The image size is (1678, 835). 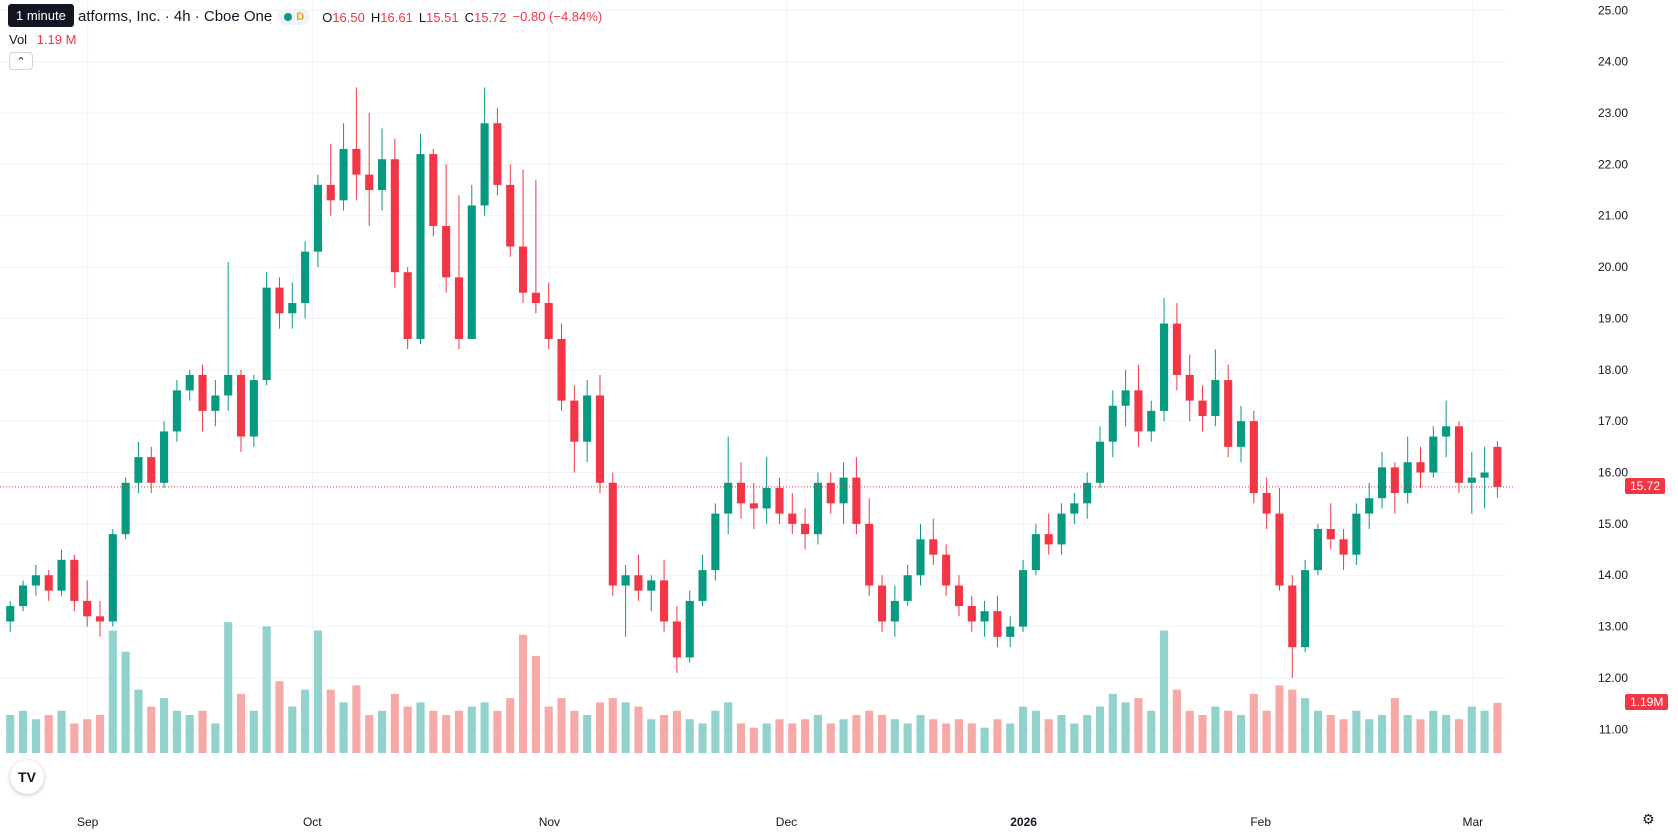 I want to click on symbol-title: atforms, Inc. · 4h · Cboe One, so click(x=175, y=16).